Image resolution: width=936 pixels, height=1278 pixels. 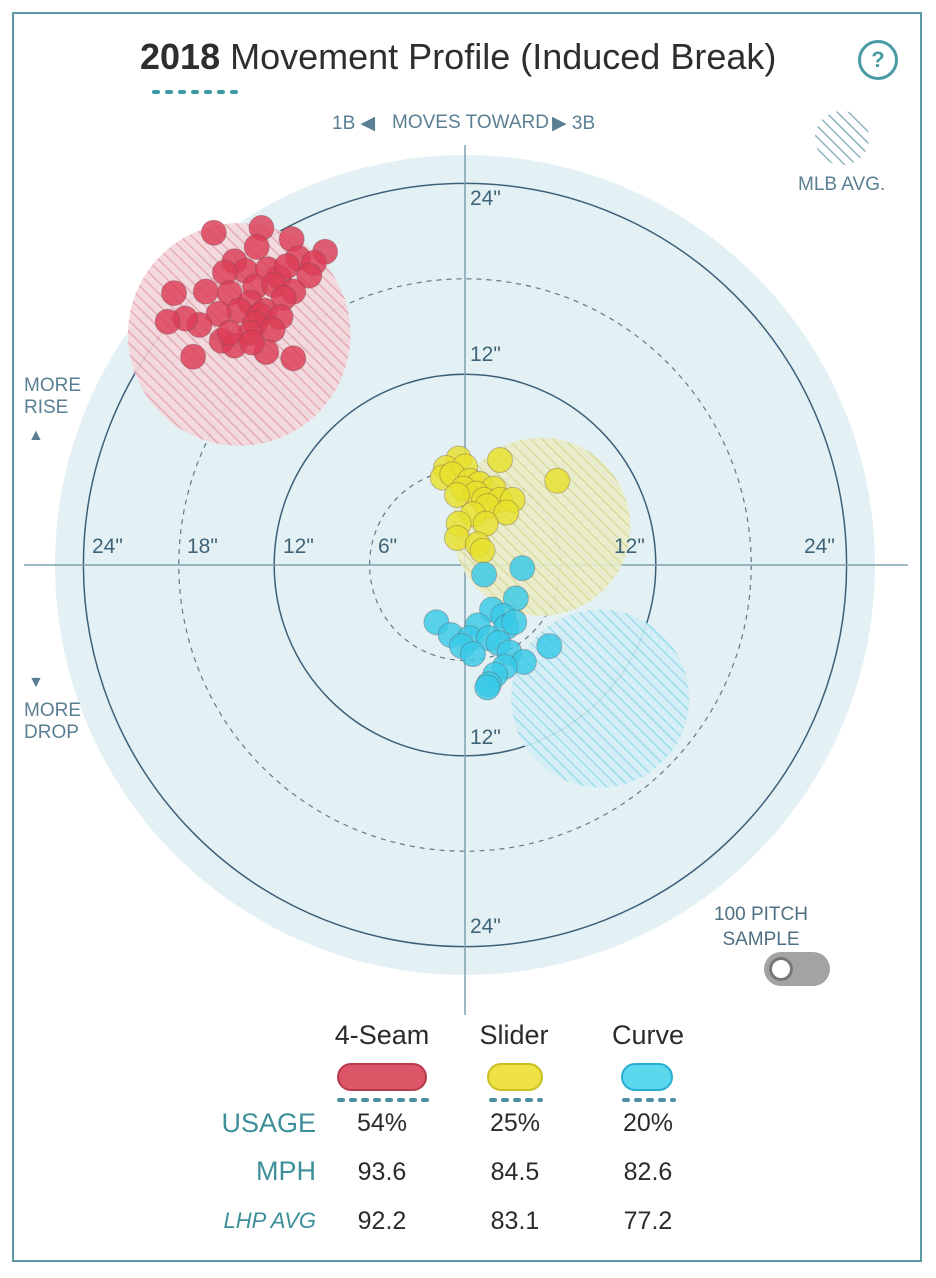 I want to click on stats-cell: 82.6, so click(x=648, y=1172).